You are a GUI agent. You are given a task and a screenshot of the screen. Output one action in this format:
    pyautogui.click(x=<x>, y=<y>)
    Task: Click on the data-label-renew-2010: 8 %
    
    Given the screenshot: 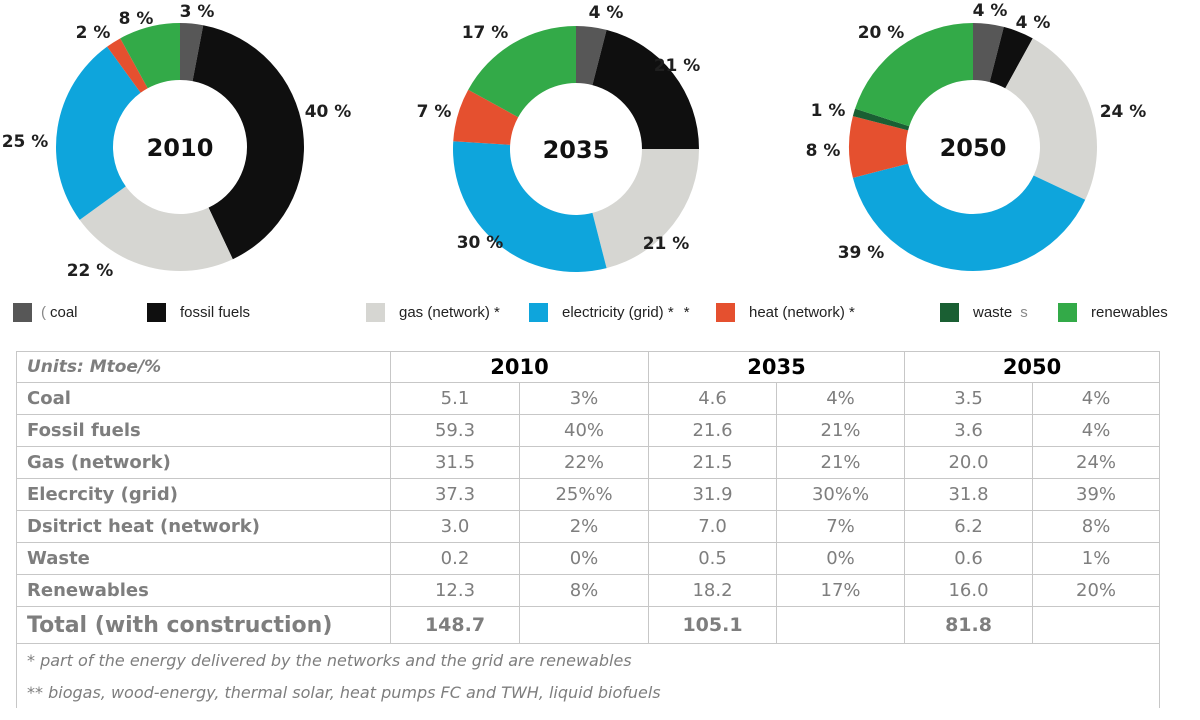 What is the action you would take?
    pyautogui.click(x=136, y=19)
    